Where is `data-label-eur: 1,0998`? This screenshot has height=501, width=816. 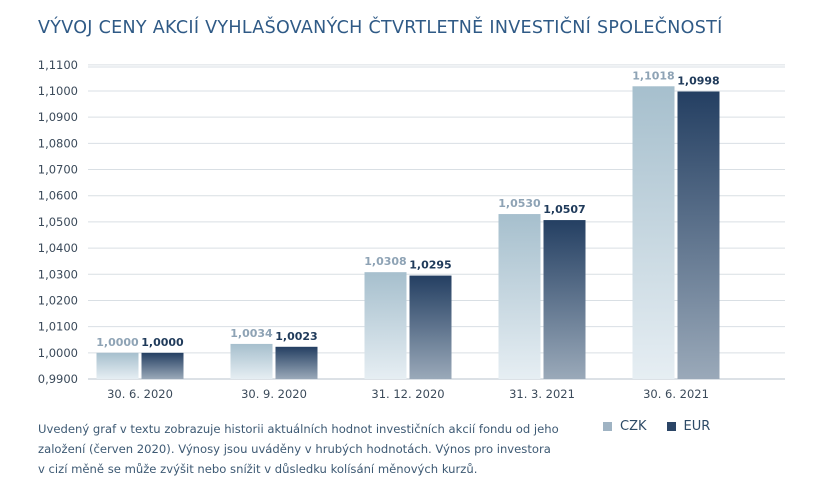
data-label-eur: 1,0998 is located at coordinates (698, 81).